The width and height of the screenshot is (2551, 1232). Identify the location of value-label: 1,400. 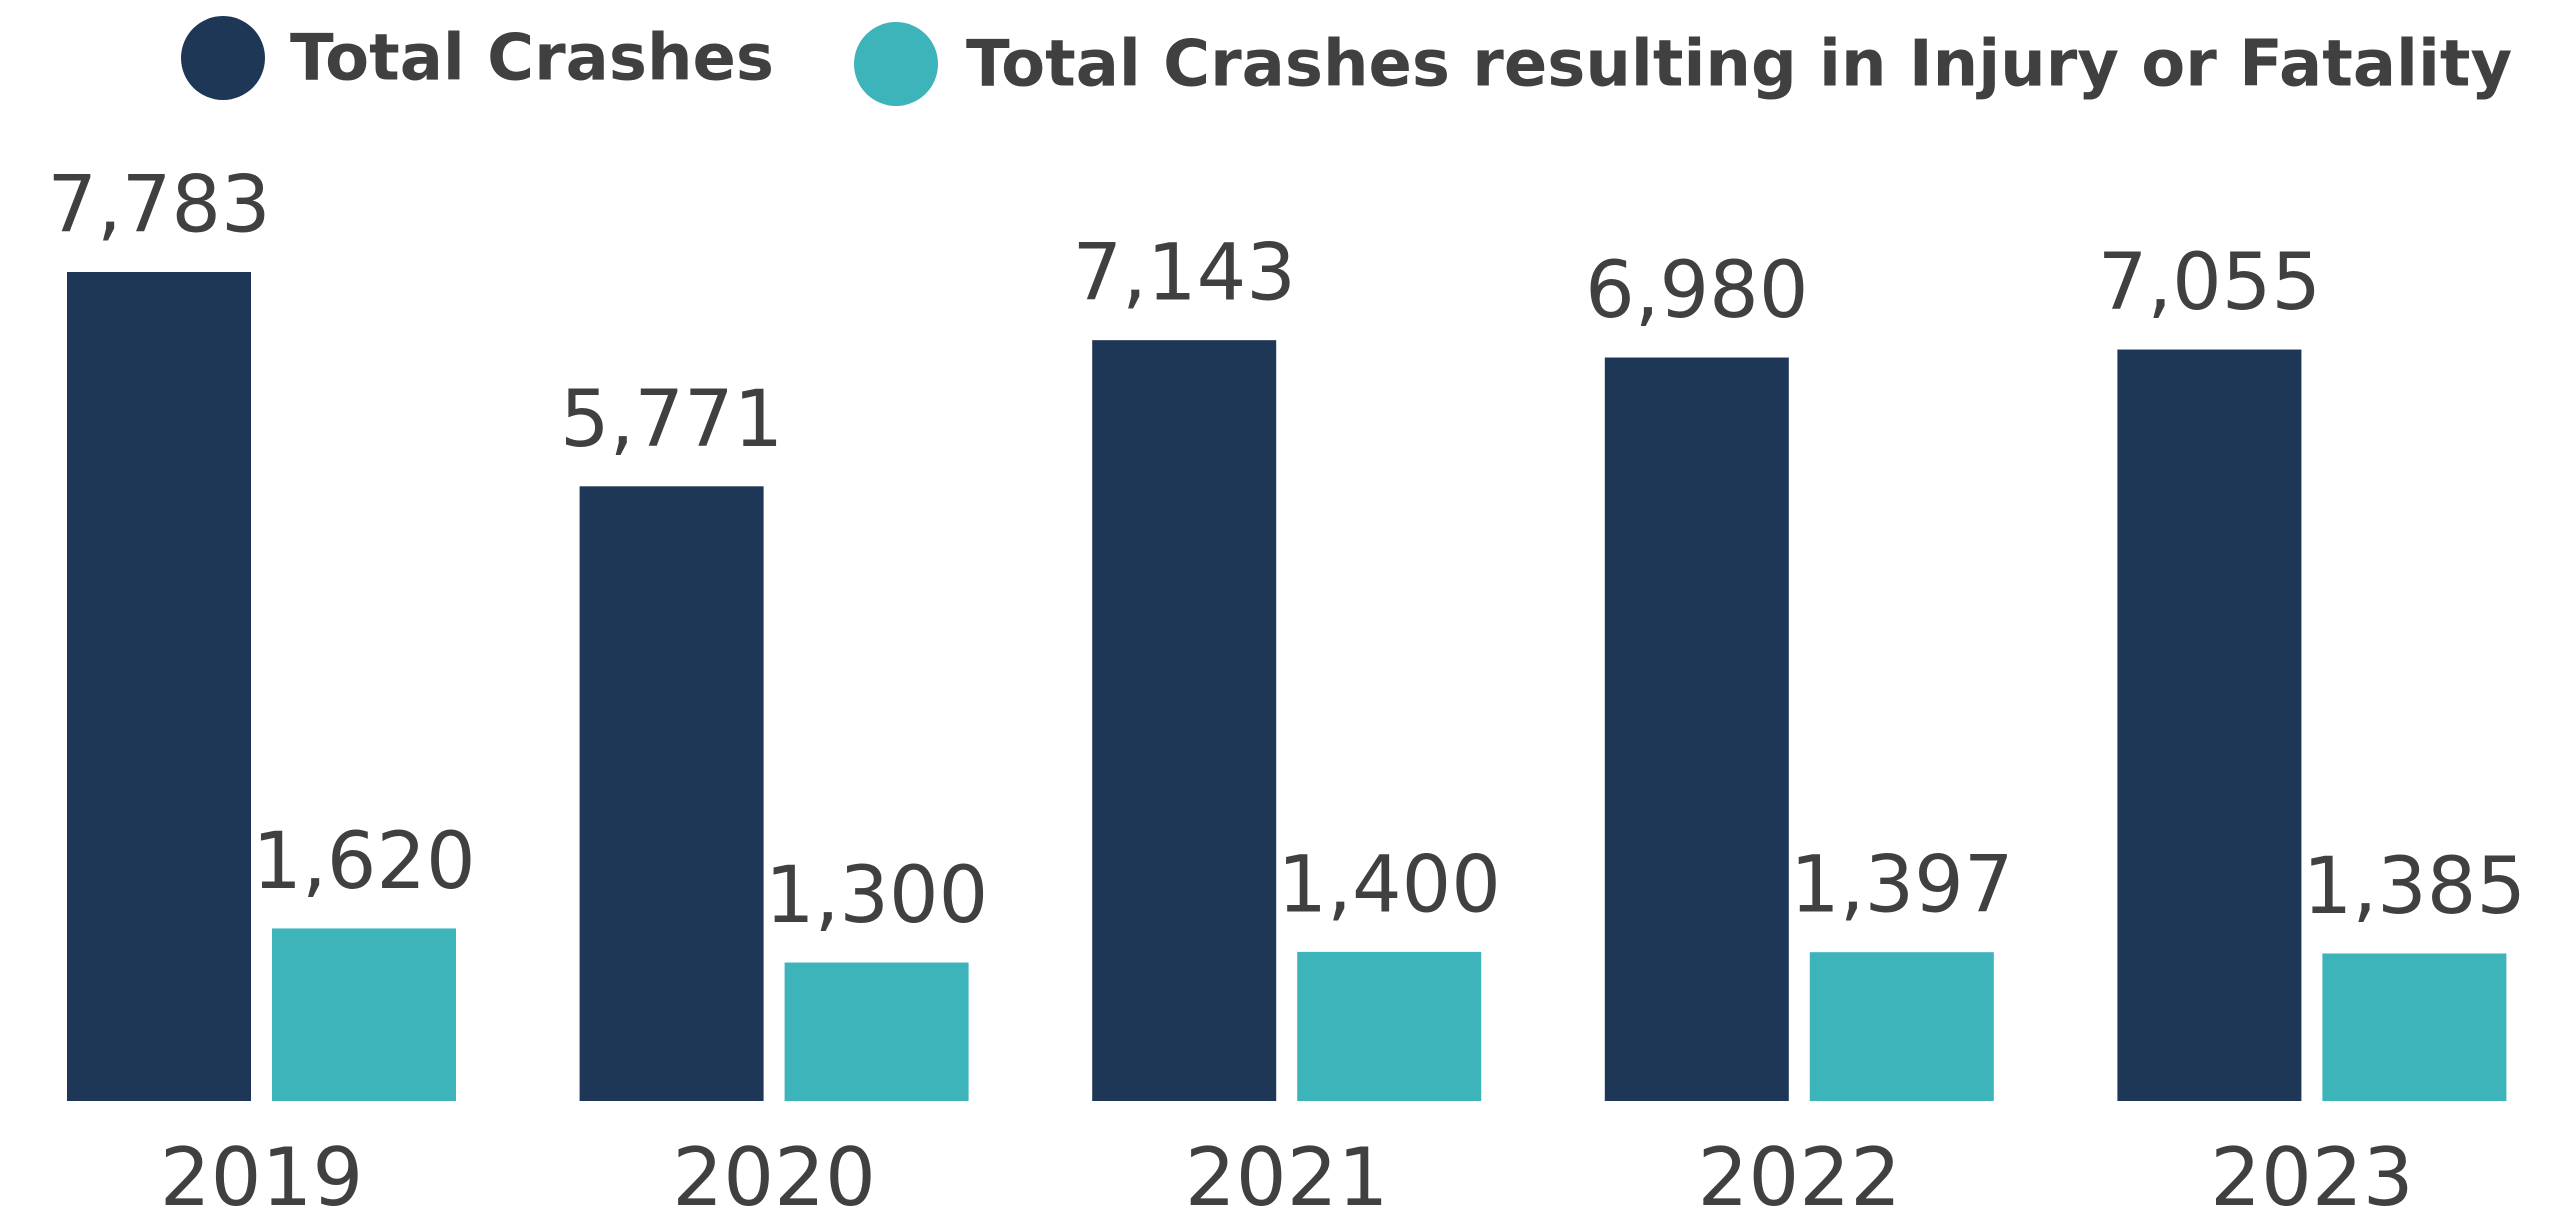
(1389, 885).